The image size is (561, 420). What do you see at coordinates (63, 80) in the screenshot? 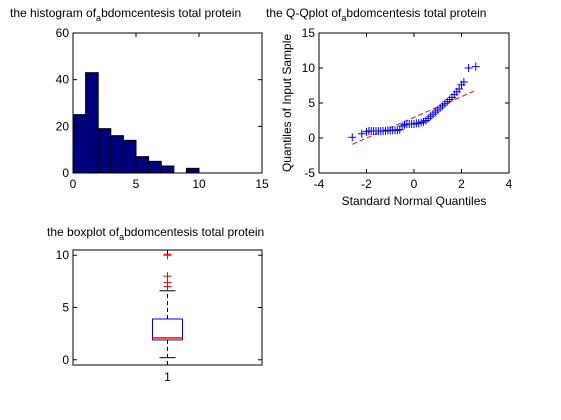
I see `histogram-ytick-label: 40` at bounding box center [63, 80].